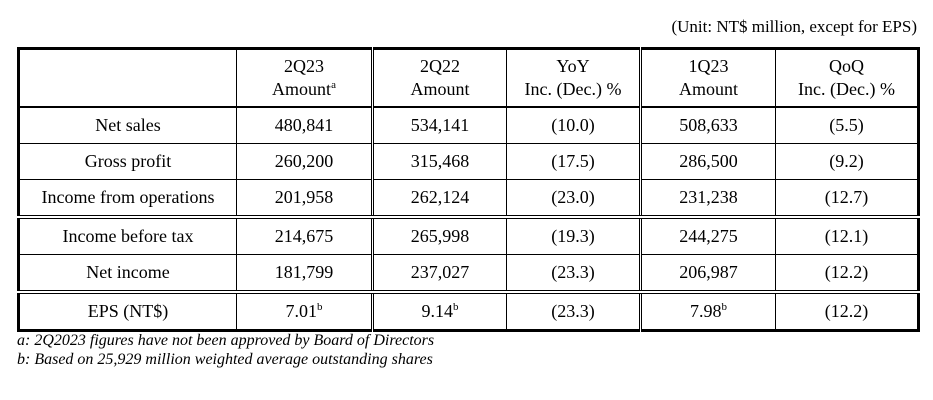 The image size is (933, 400). I want to click on value-cell: 480,841, so click(304, 125).